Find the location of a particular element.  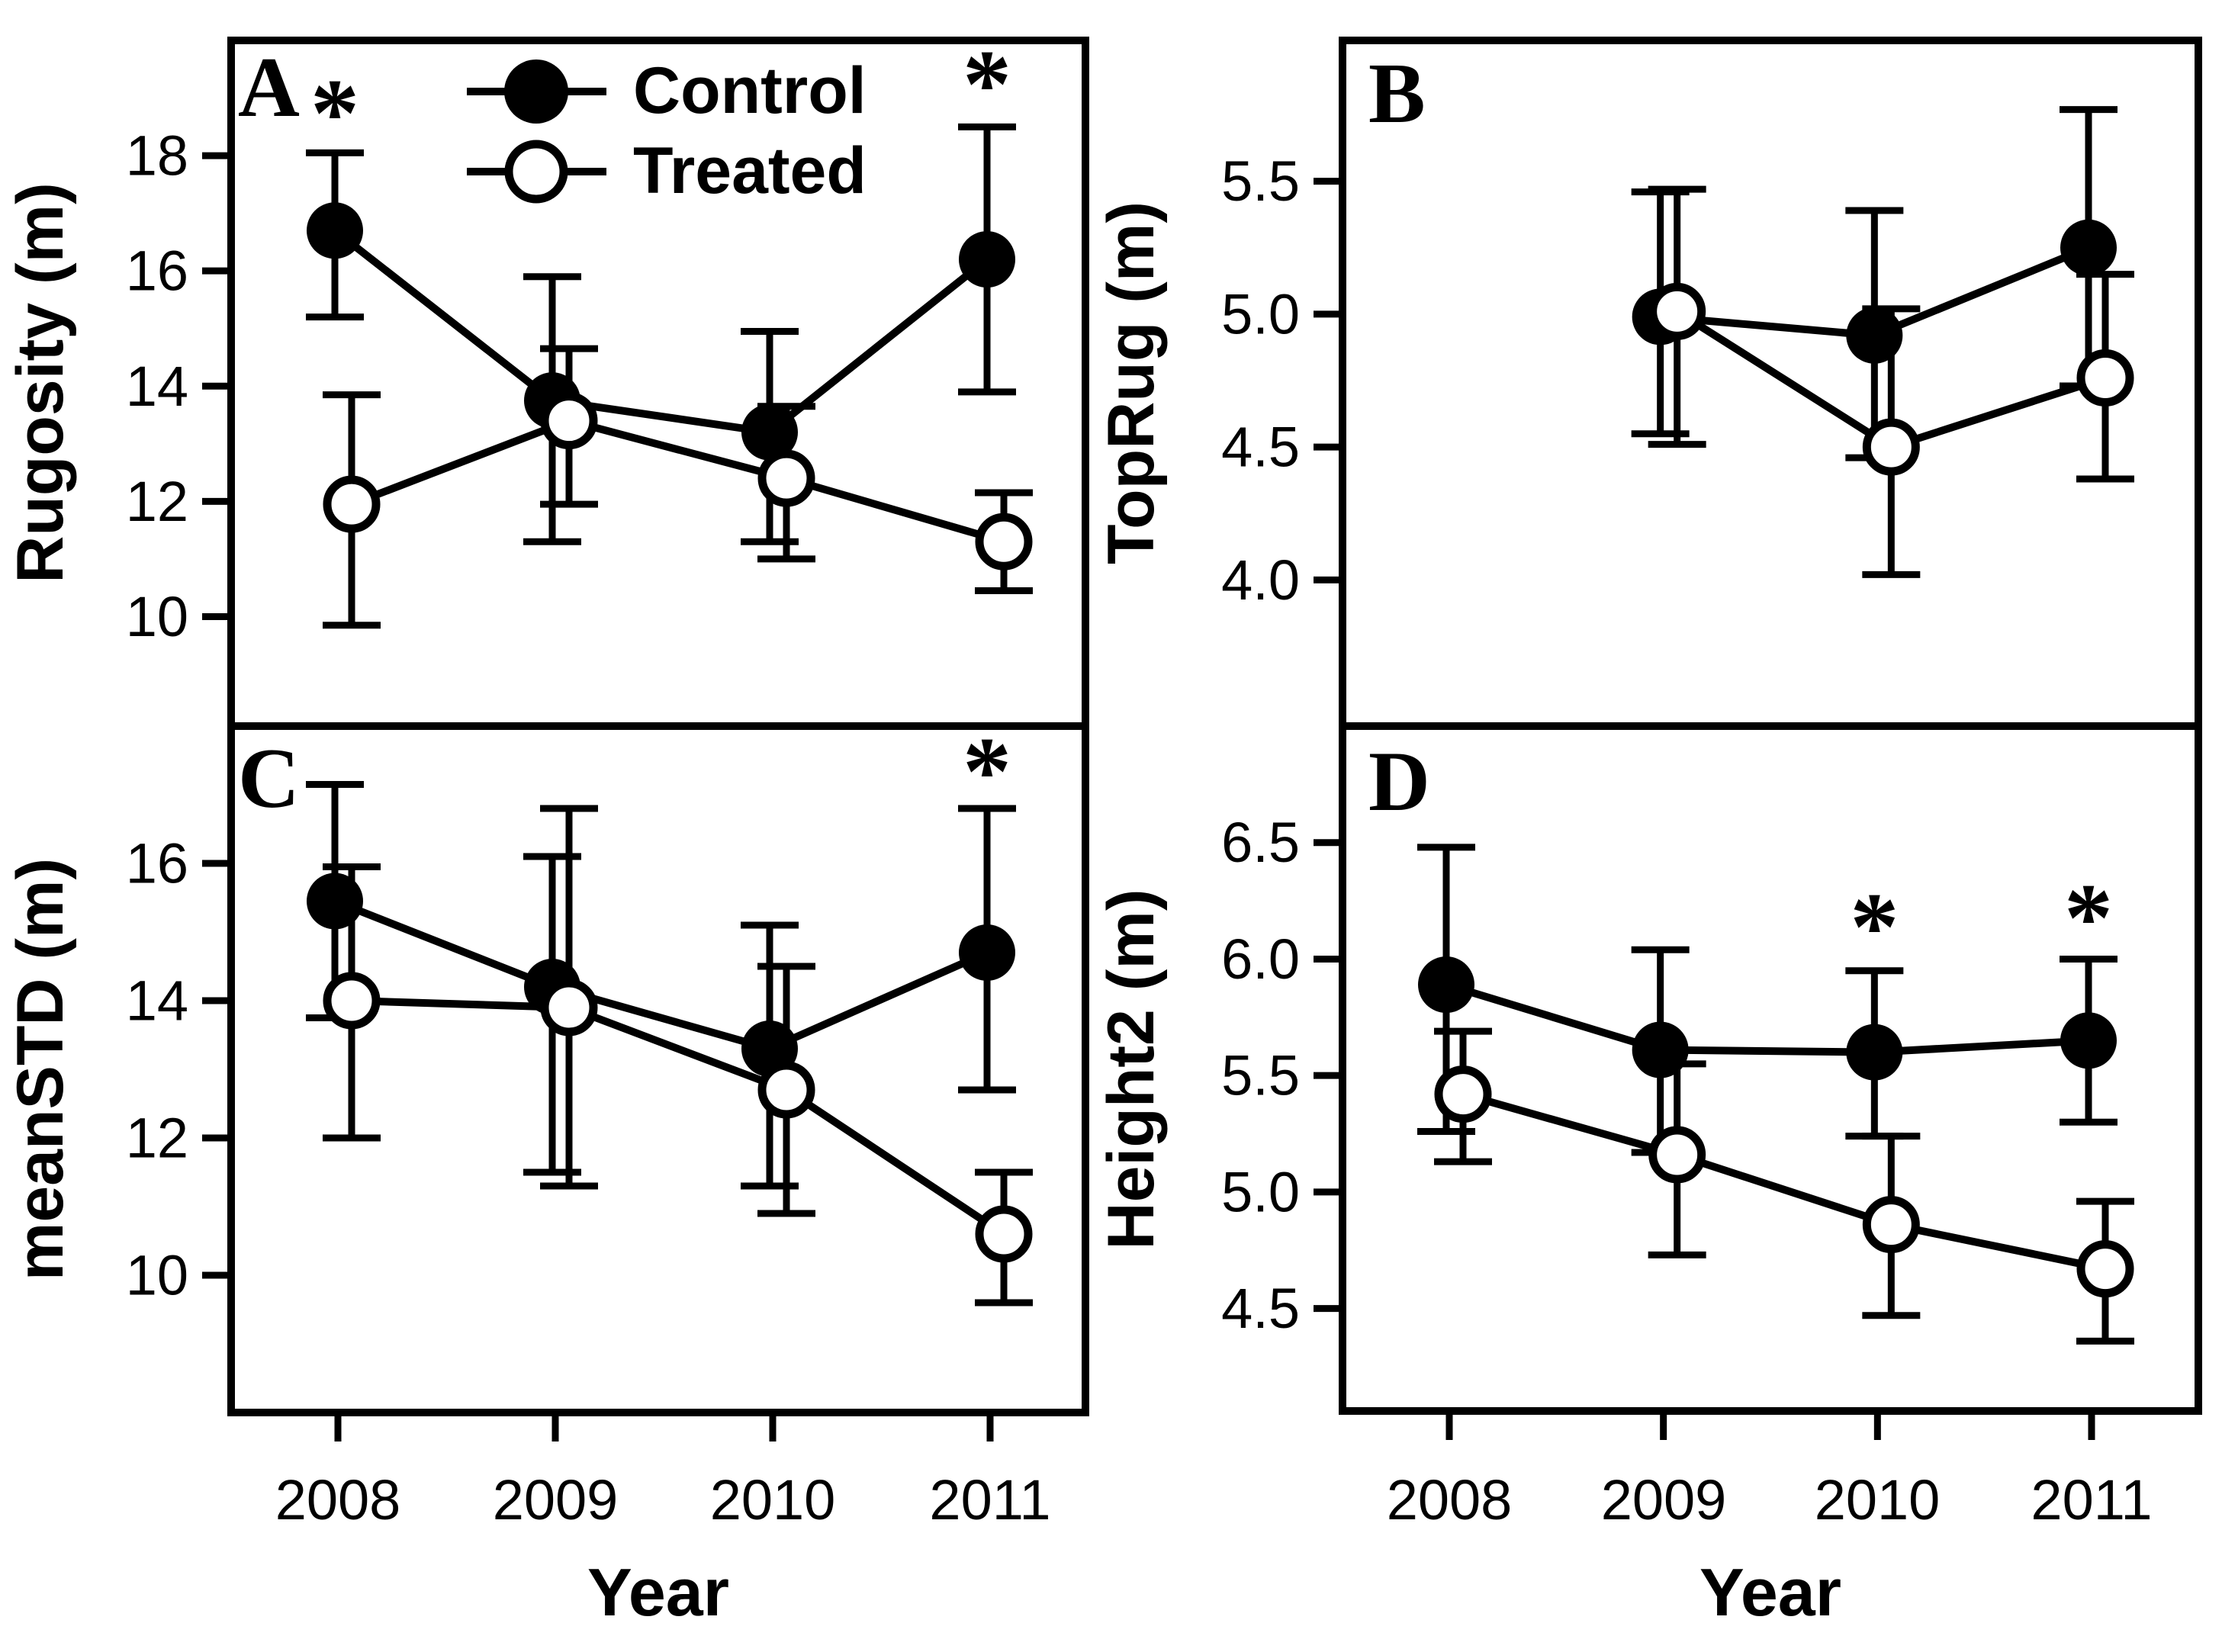

legend-marker-filled is located at coordinates (536, 91).